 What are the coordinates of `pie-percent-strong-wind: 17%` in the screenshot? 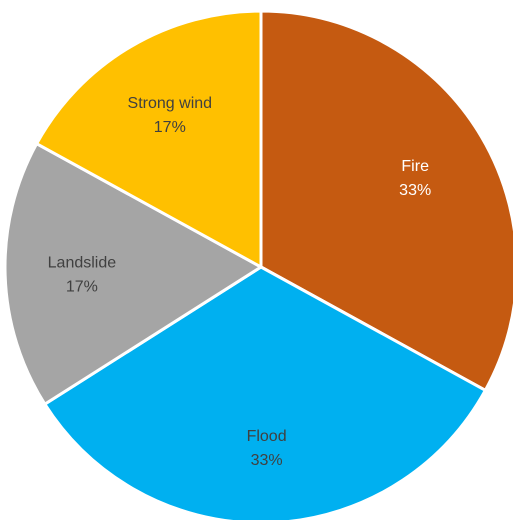 It's located at (170, 127).